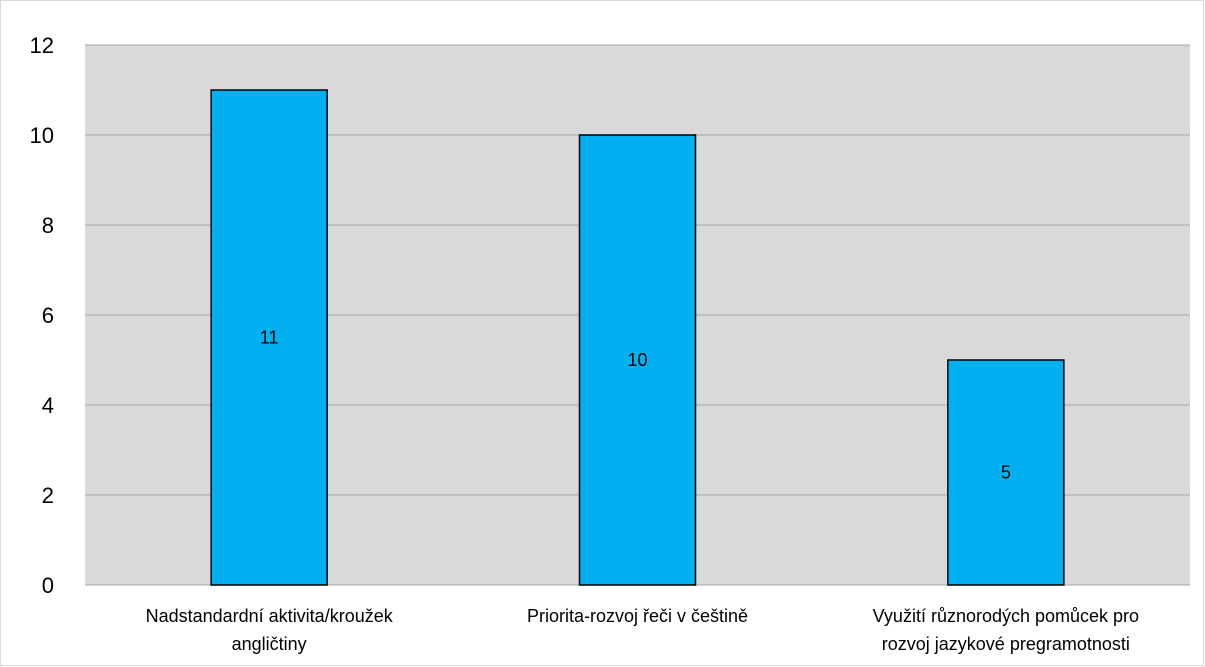  What do you see at coordinates (637, 616) in the screenshot?
I see `x-tick-label: Priorita-rozvoj řeči v češtině` at bounding box center [637, 616].